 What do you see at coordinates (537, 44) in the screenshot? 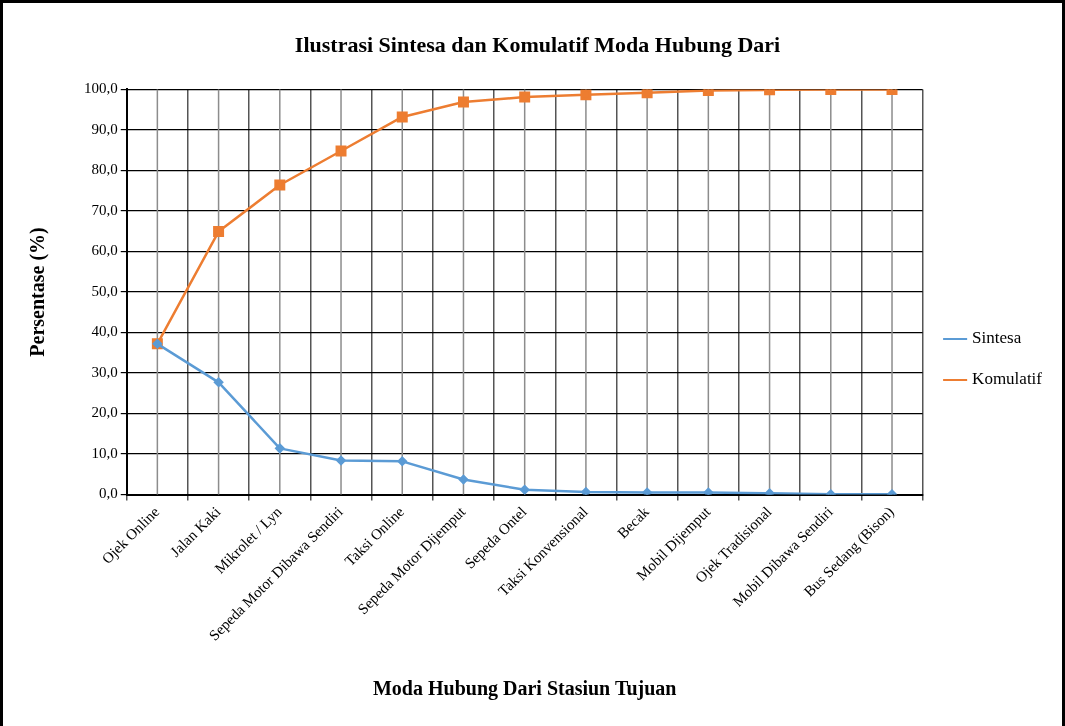
I see `chart-title: Ilustrasi Sintesa dan Komulatif Moda Hubung Dari` at bounding box center [537, 44].